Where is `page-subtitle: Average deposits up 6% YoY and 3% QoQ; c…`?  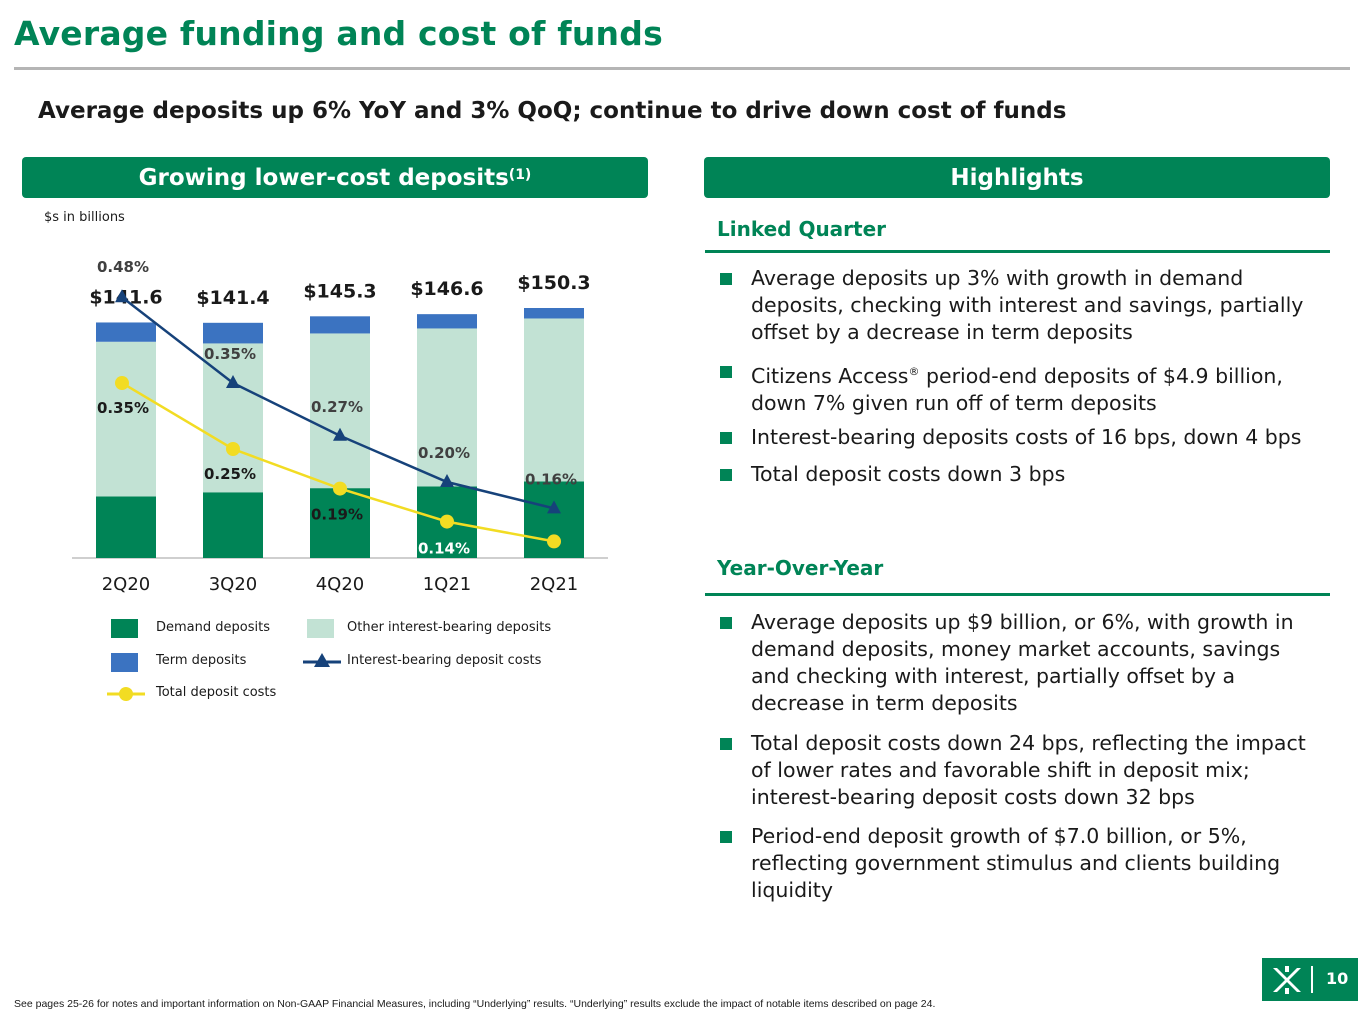
page-subtitle: Average deposits up 6% YoY and 3% QoQ; c… is located at coordinates (552, 111).